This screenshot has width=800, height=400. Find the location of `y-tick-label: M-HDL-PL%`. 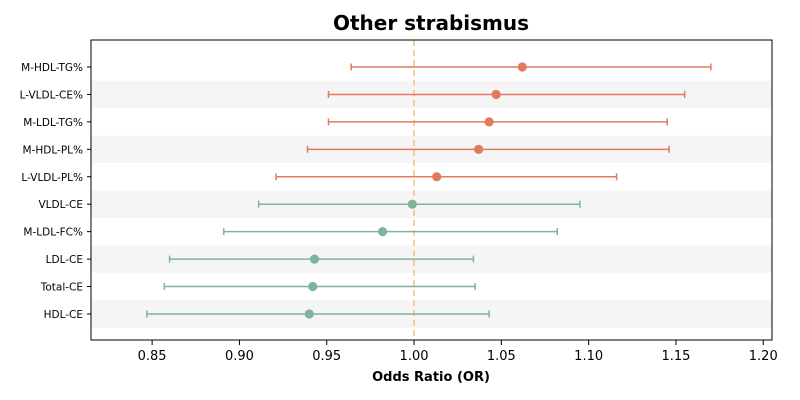

y-tick-label: M-HDL-PL% is located at coordinates (53, 150).